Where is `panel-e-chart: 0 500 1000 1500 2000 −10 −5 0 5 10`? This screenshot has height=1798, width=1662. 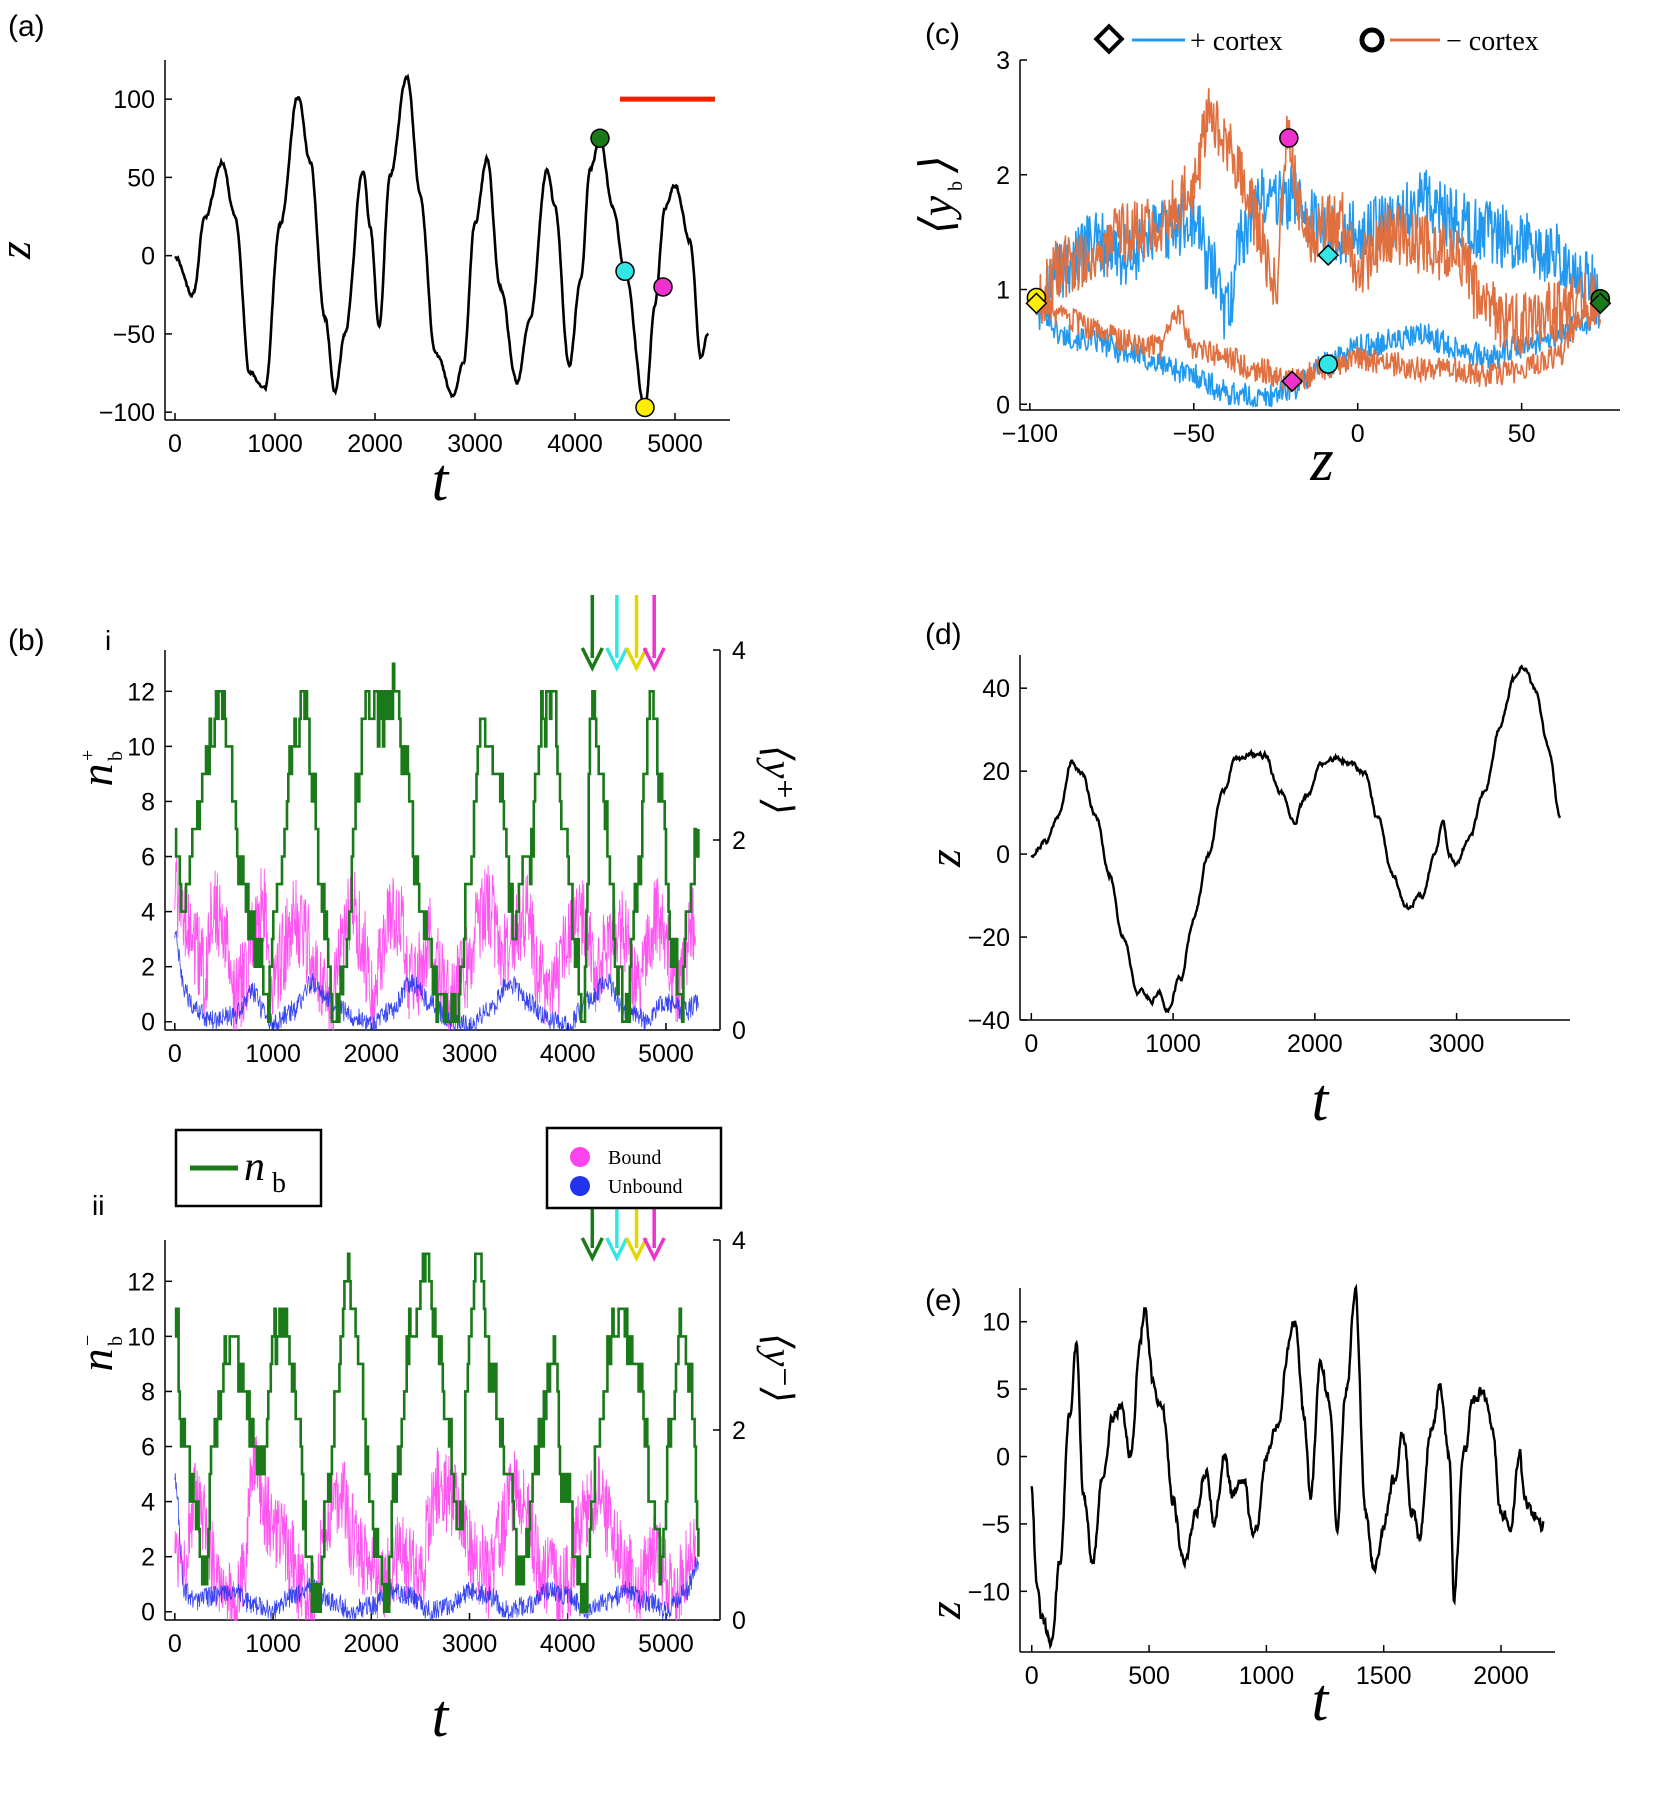 panel-e-chart: 0 500 1000 1500 2000 −10 −5 0 5 10 is located at coordinates (1261, 1486).